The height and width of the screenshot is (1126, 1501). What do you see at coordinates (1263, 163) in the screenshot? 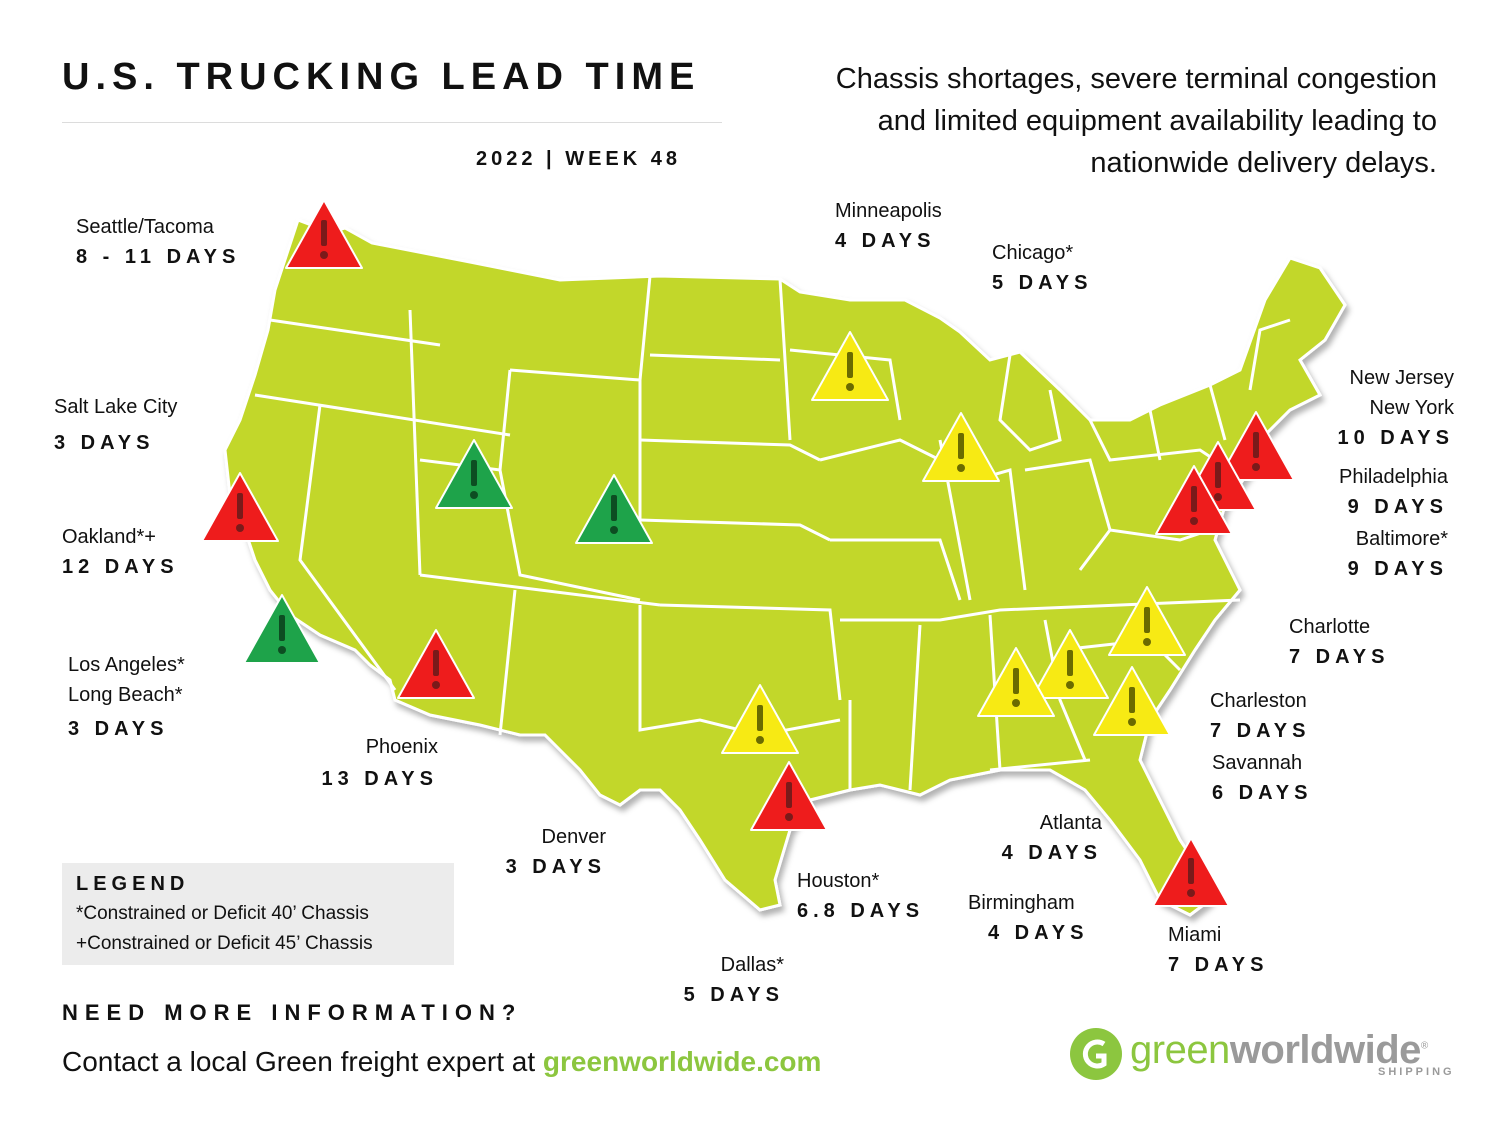
I see `tagline-line: nationwide delivery delays.` at bounding box center [1263, 163].